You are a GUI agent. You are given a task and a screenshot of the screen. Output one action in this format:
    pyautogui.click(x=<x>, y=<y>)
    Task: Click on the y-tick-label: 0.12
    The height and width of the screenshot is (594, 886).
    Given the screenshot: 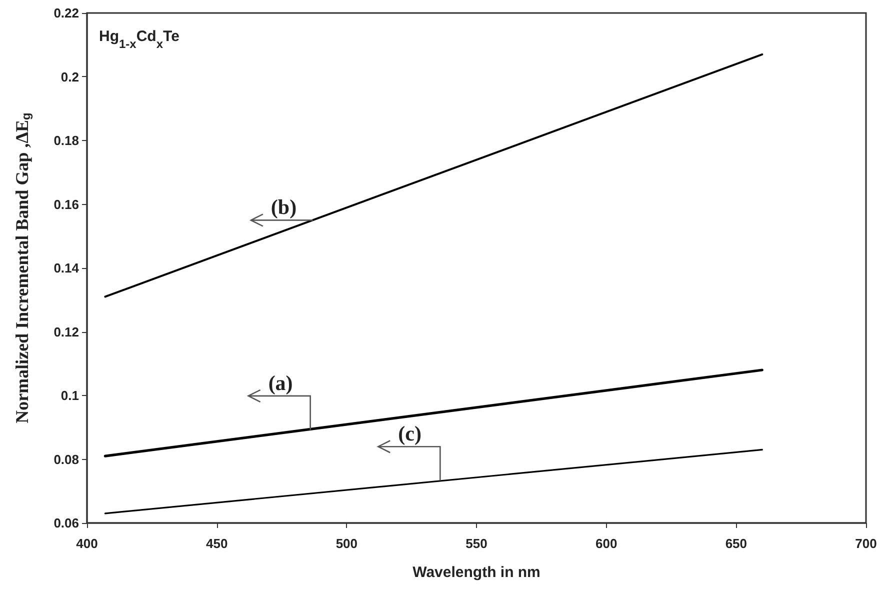 What is the action you would take?
    pyautogui.click(x=66, y=332)
    